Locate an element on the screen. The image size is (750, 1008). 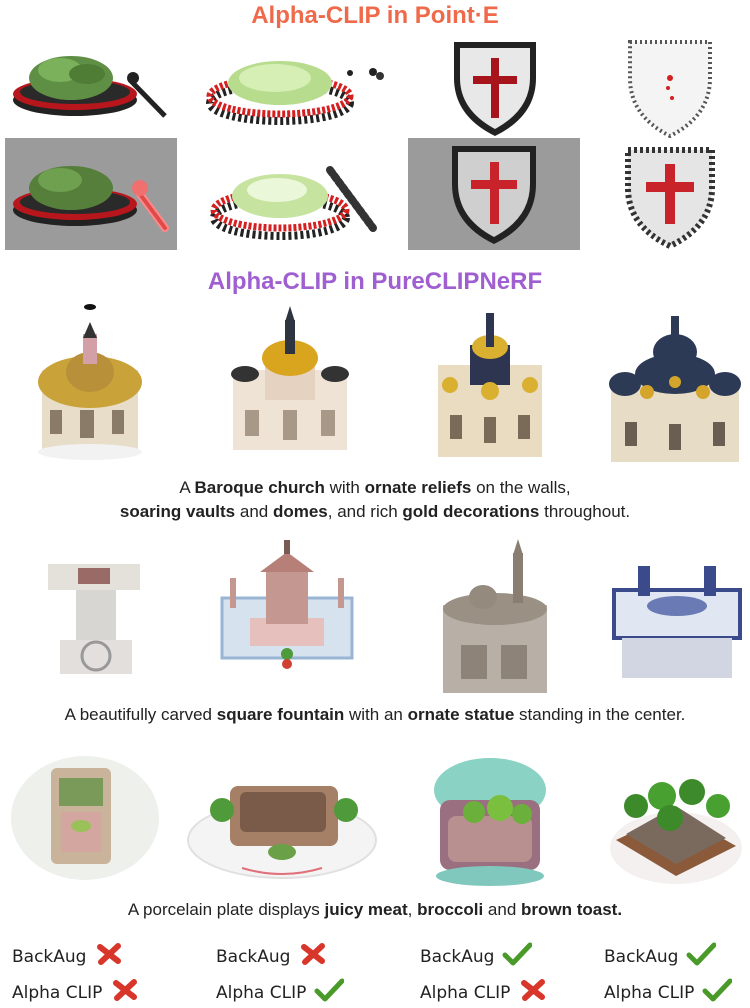
legend-backaug-col-3: BackAug is located at coordinates (476, 956).